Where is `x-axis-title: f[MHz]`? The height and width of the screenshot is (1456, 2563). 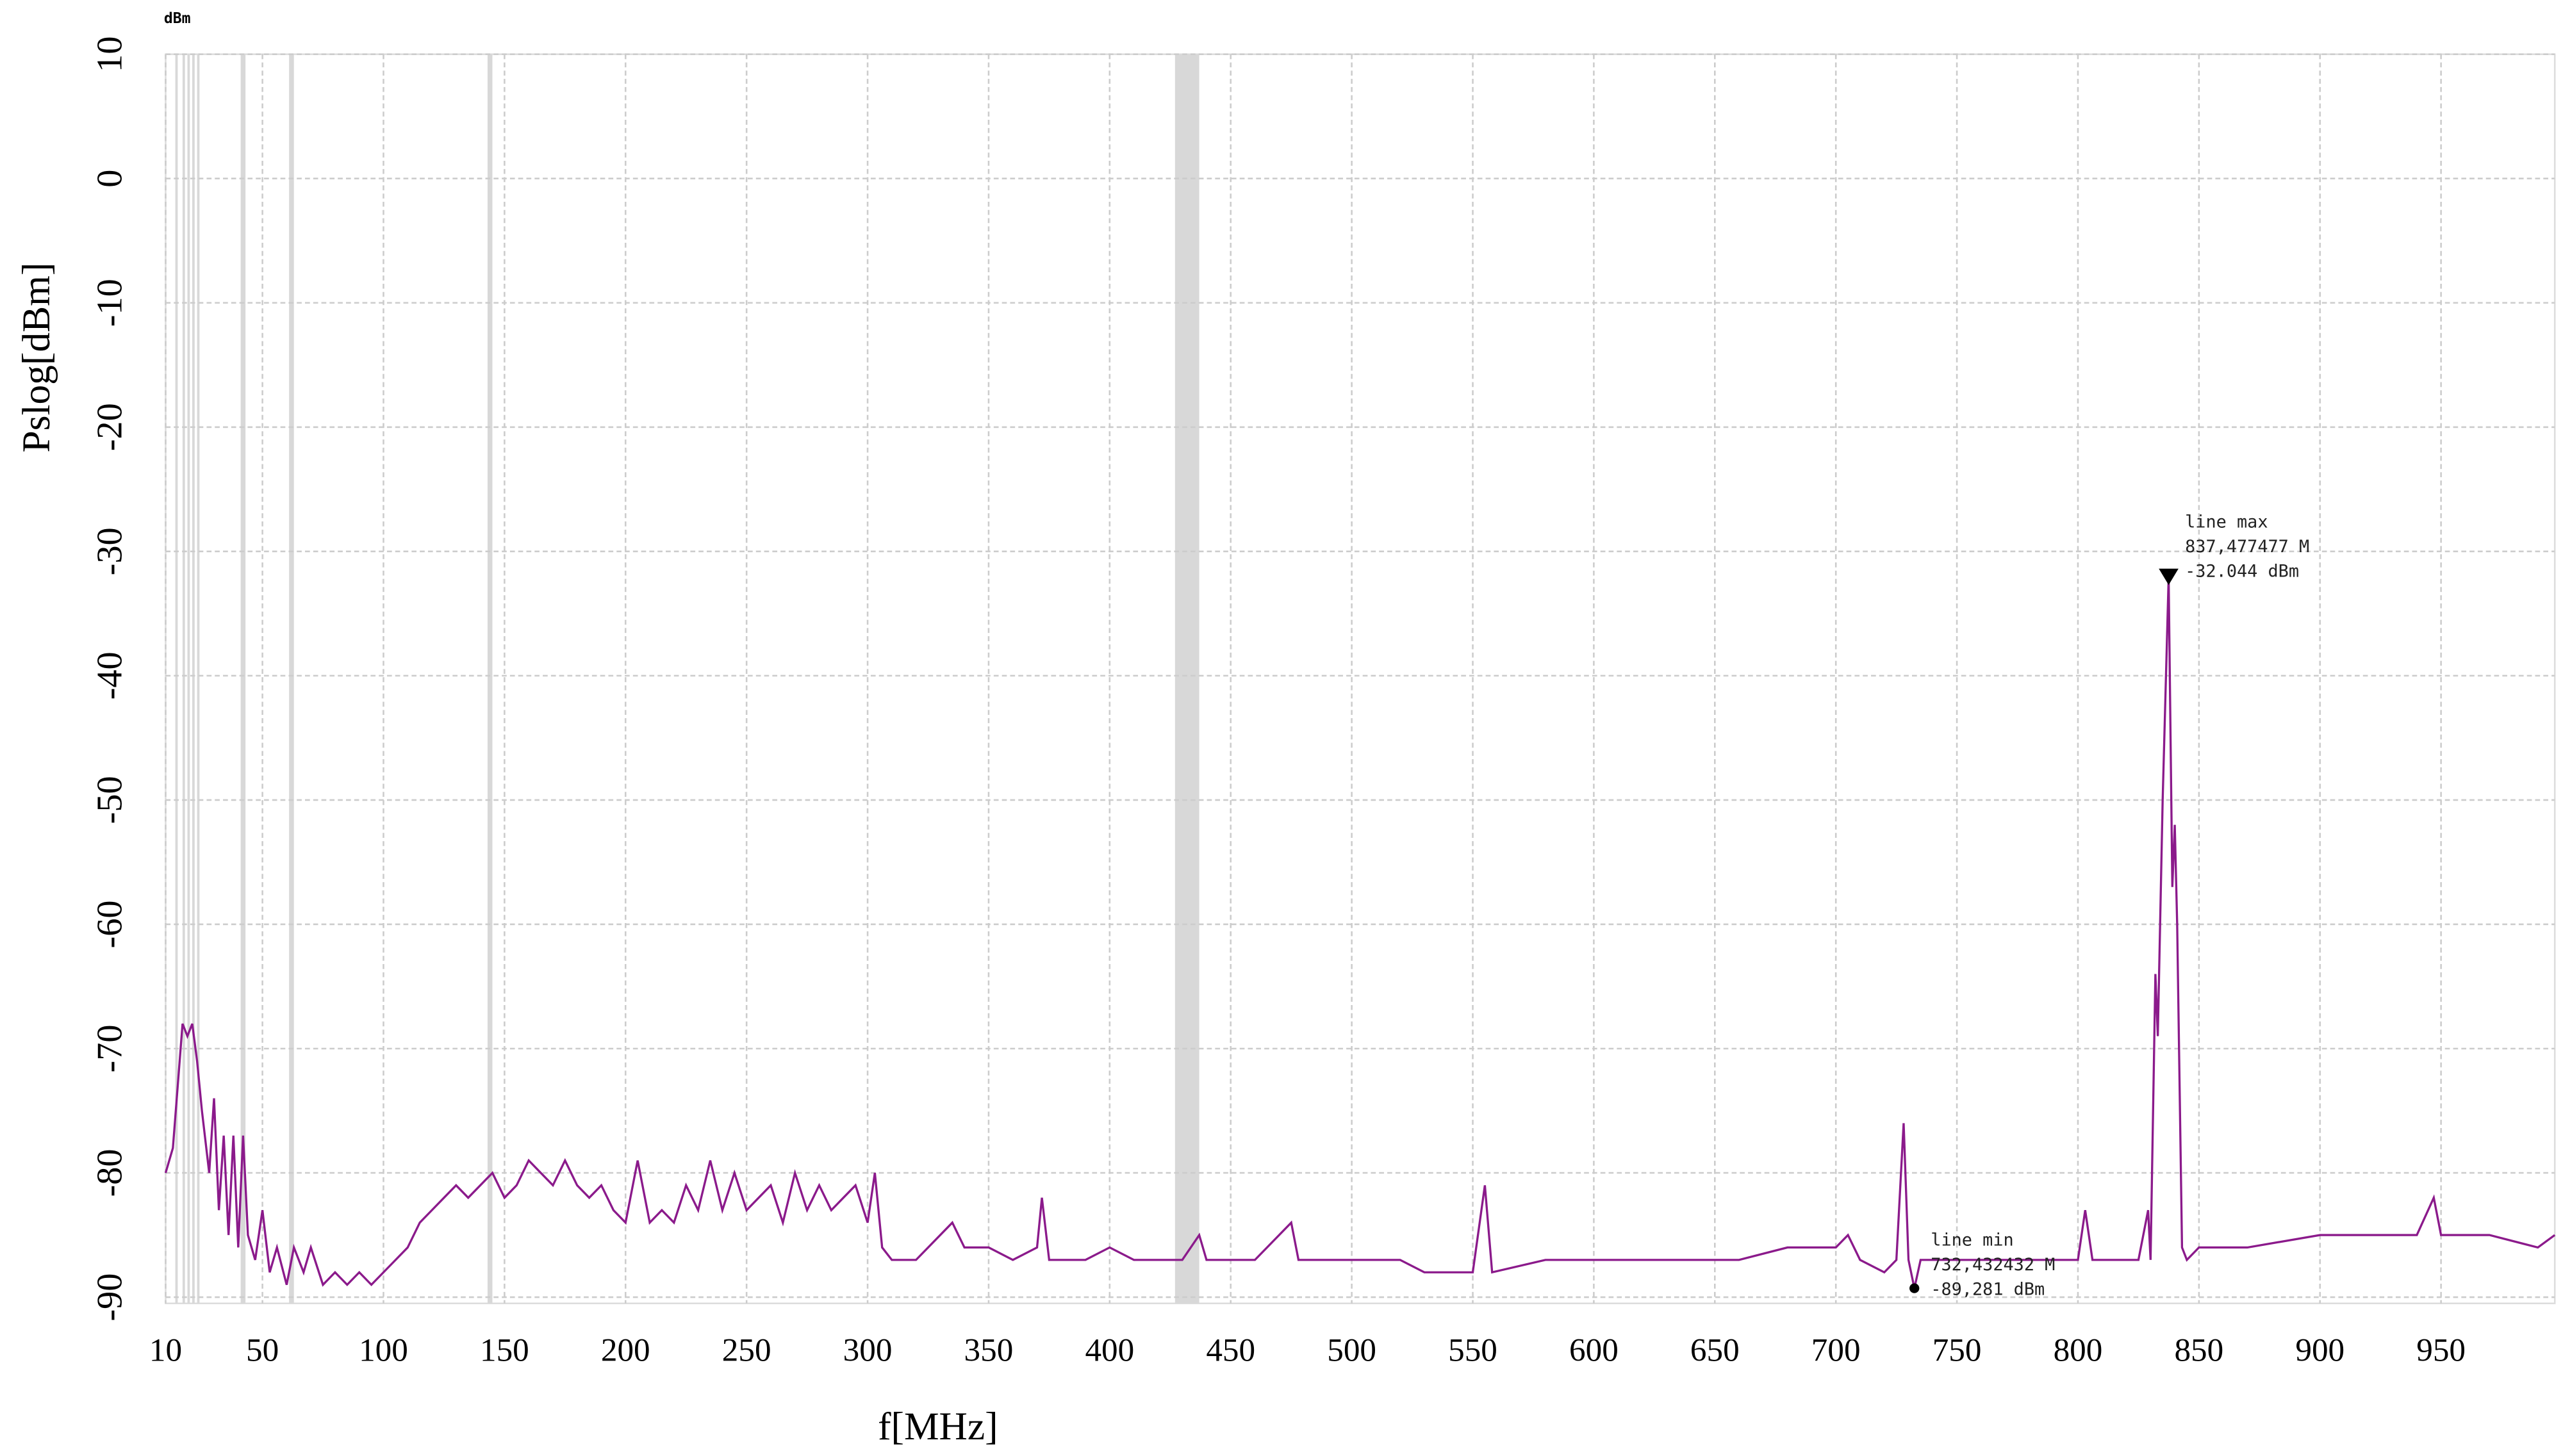
x-axis-title: f[MHz] is located at coordinates (938, 1426).